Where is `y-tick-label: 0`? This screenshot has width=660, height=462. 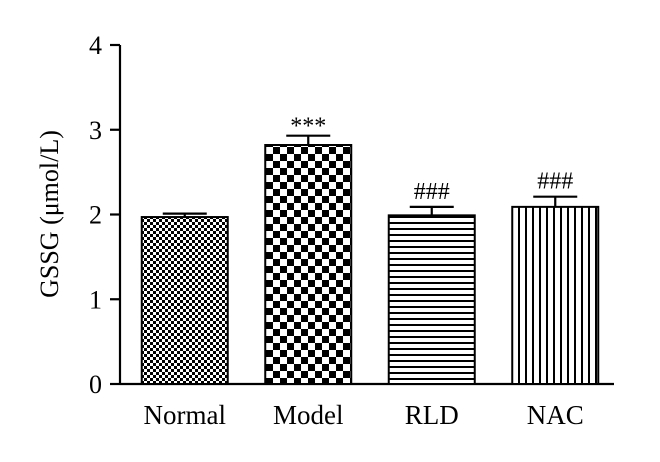 y-tick-label: 0 is located at coordinates (95, 384).